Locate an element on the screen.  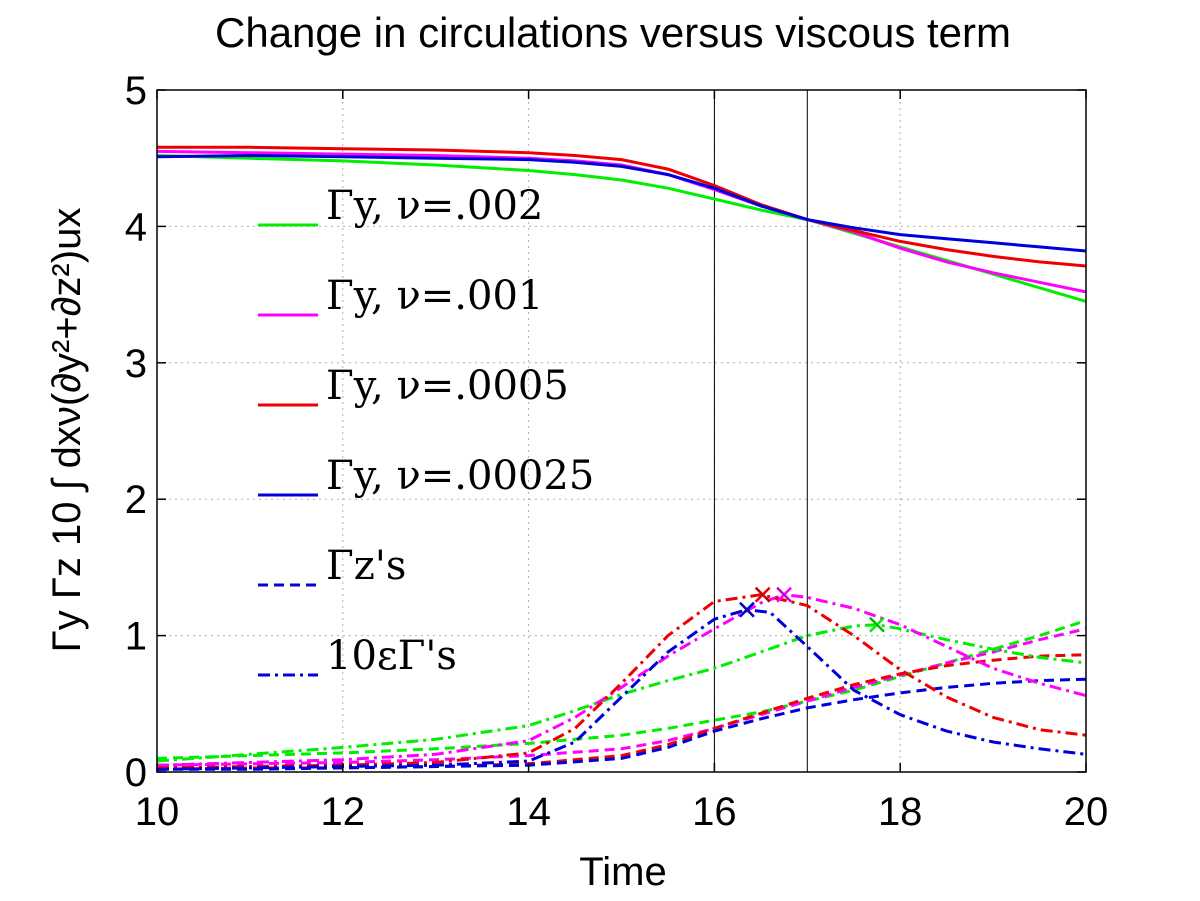
x-axis-label: Time is located at coordinates (622, 872).